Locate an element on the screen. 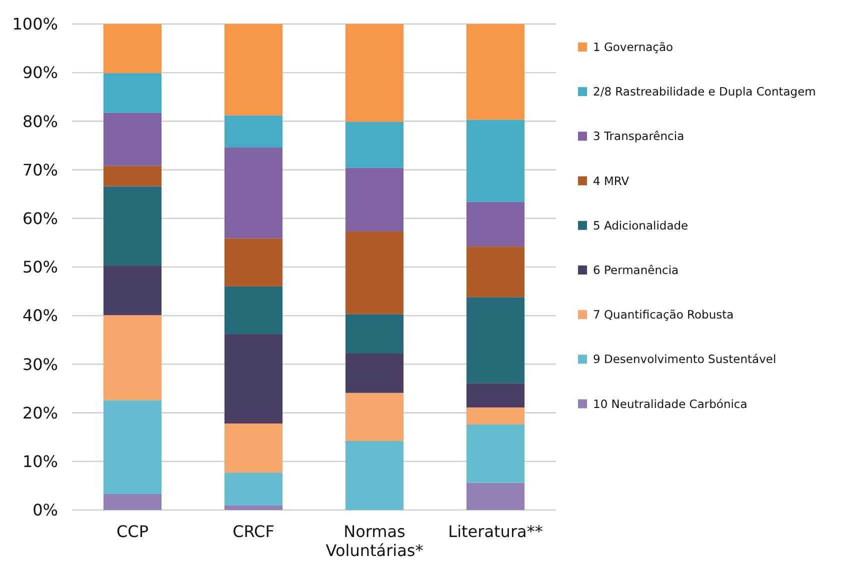  y-tick-label: 0% is located at coordinates (45, 510).